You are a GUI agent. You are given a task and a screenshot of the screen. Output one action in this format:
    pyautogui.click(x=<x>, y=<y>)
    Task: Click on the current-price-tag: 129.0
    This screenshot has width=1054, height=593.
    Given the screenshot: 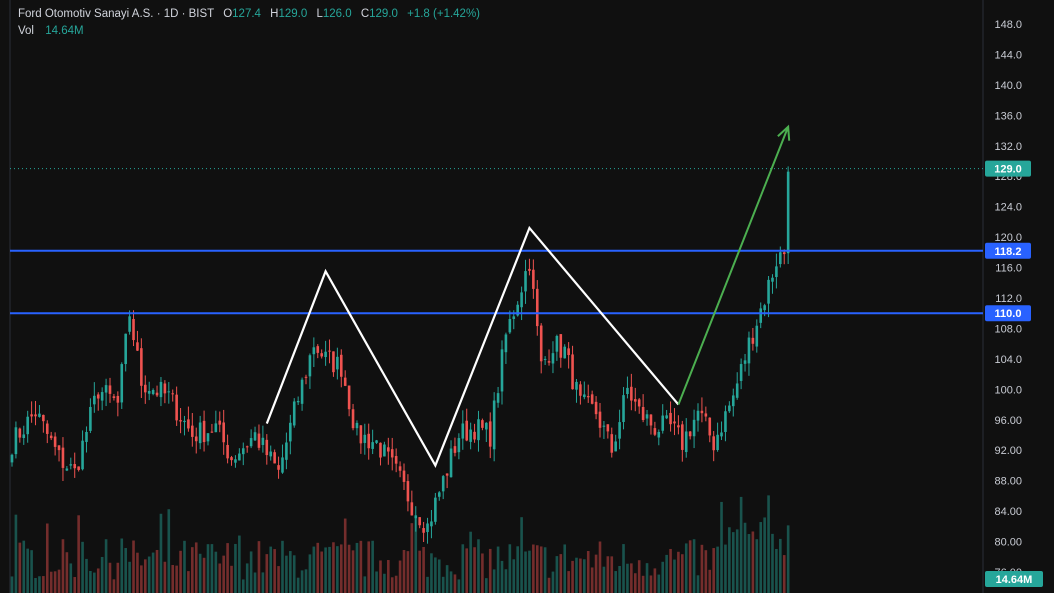 What is the action you would take?
    pyautogui.click(x=1008, y=170)
    